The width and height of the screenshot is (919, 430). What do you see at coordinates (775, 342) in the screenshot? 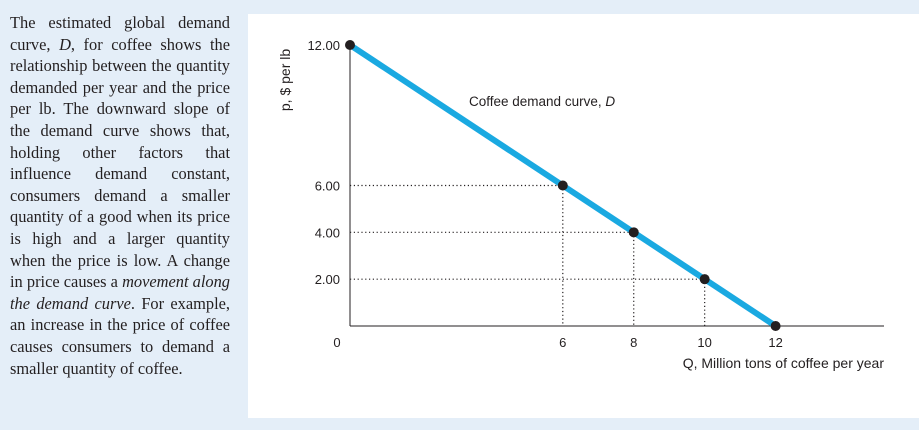
I see `x-tick-label-3: 12` at bounding box center [775, 342].